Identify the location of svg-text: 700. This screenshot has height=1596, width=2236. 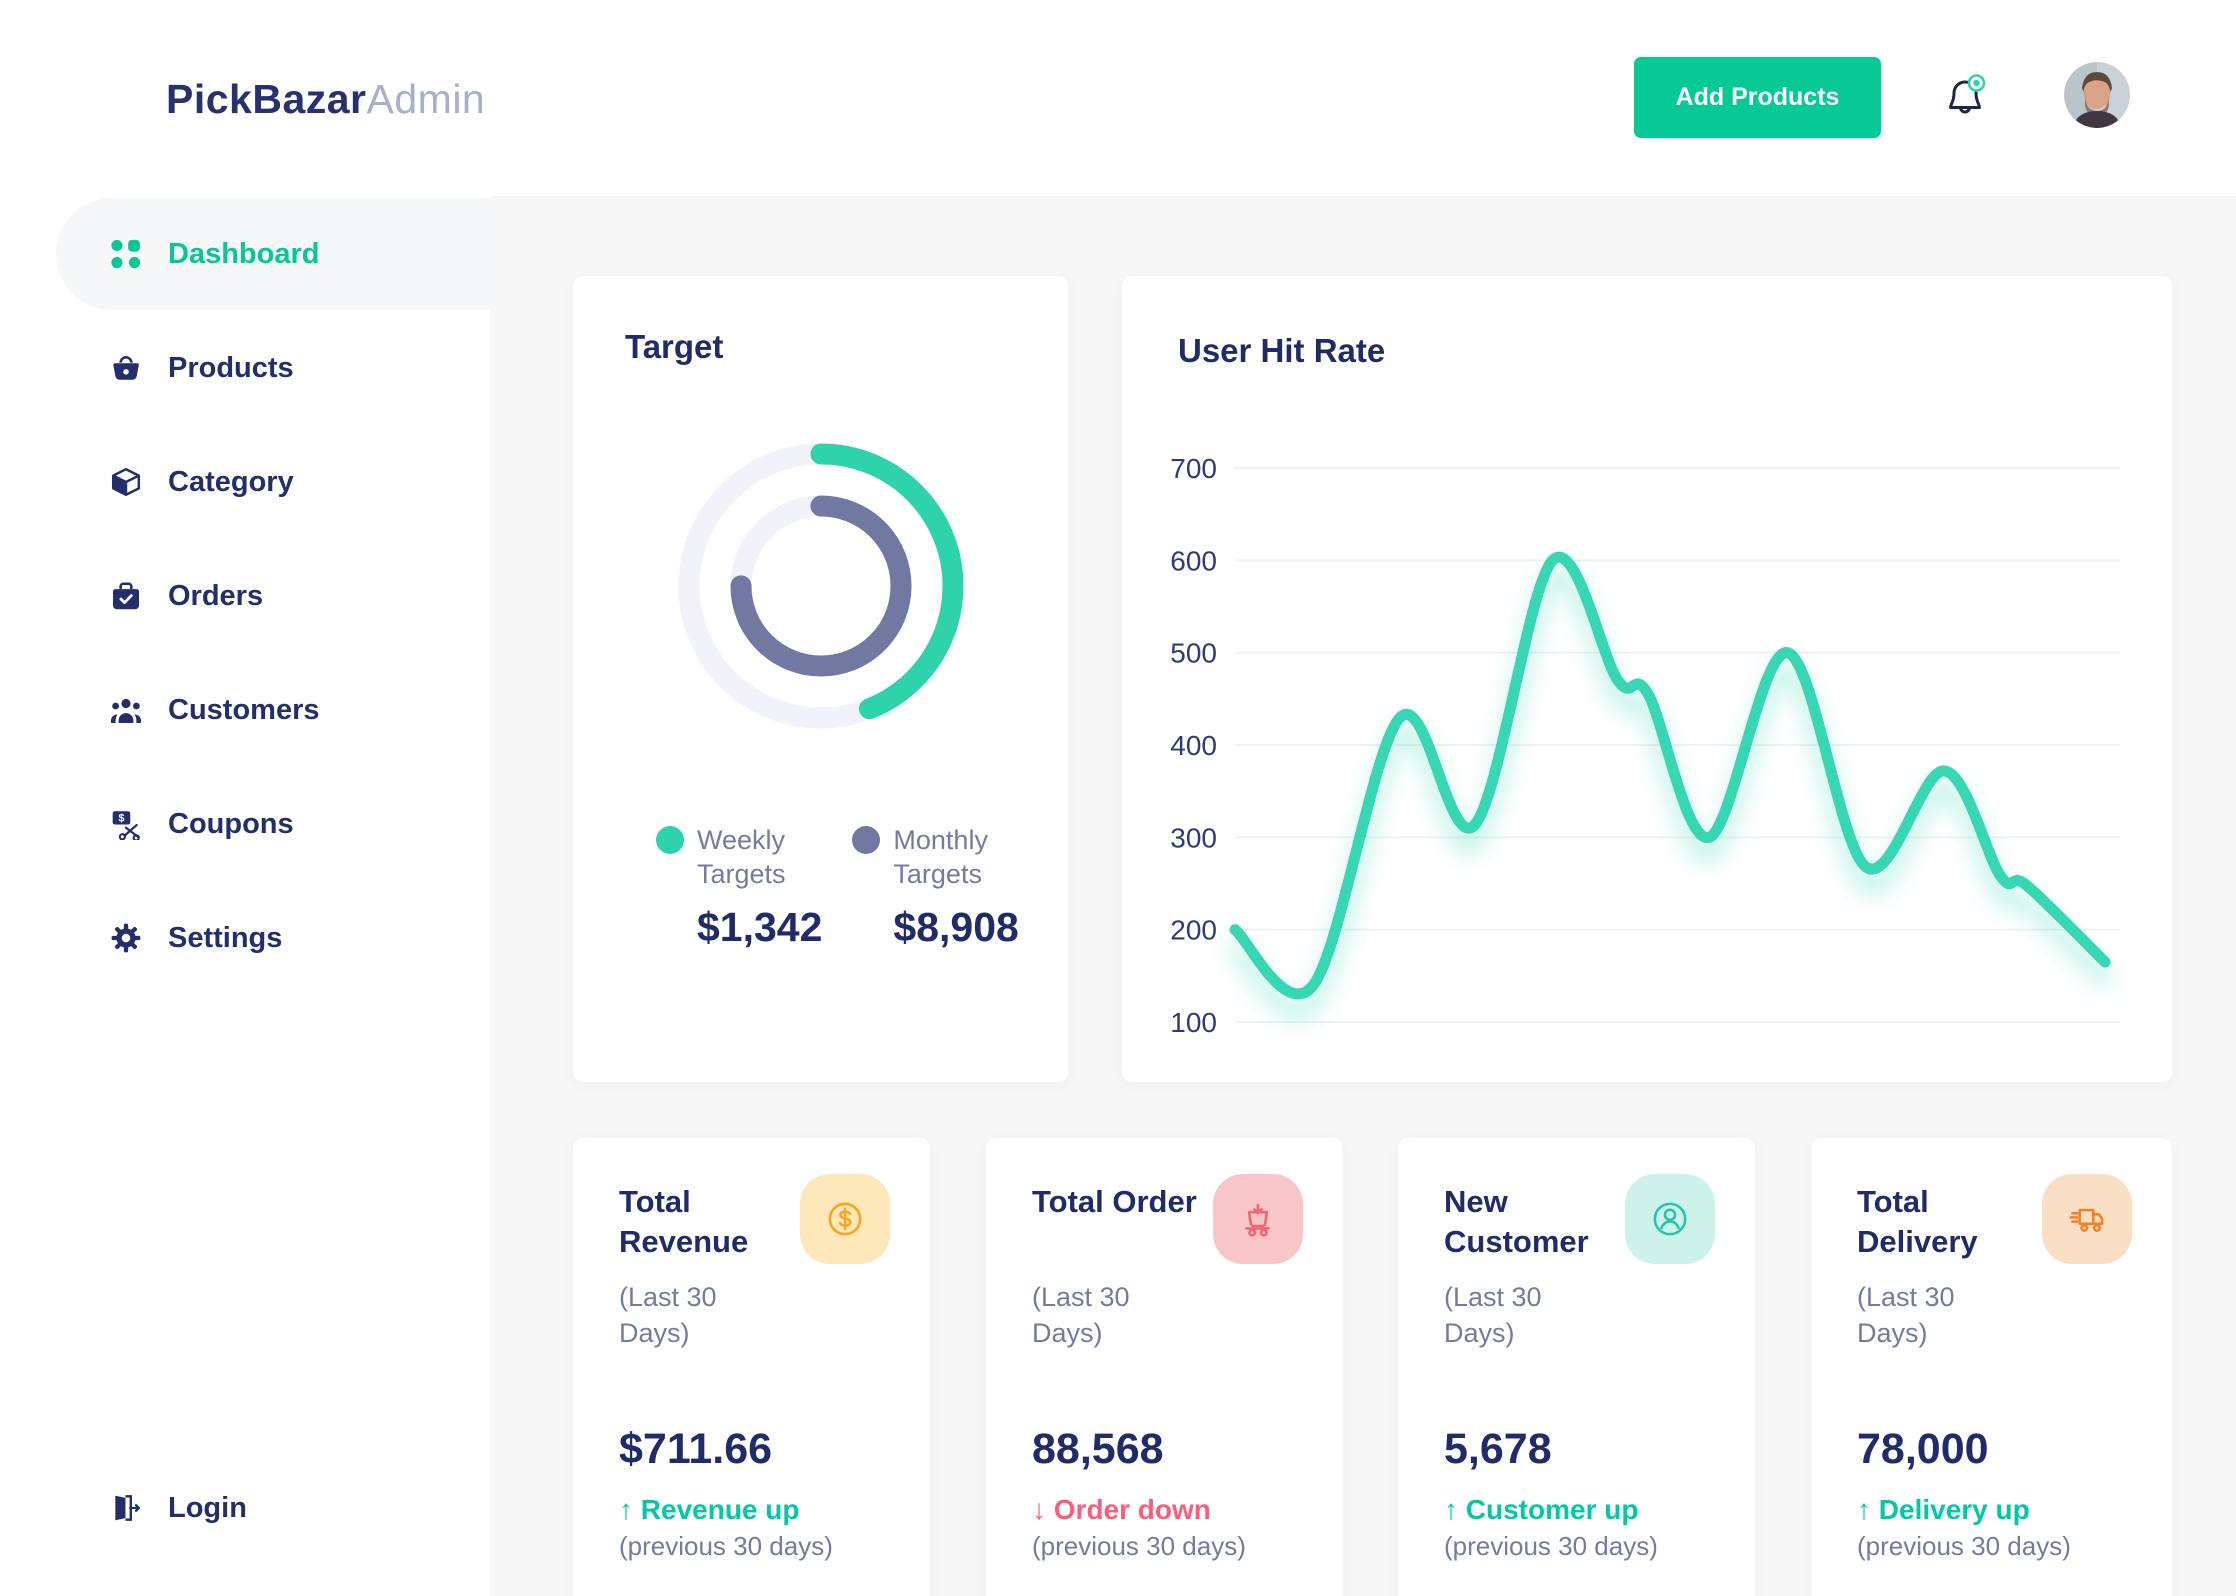
(1193, 468).